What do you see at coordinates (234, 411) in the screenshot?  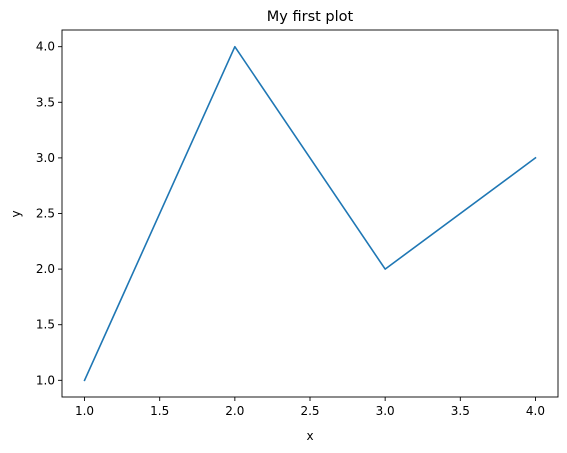 I see `x-tick-label: 2.0` at bounding box center [234, 411].